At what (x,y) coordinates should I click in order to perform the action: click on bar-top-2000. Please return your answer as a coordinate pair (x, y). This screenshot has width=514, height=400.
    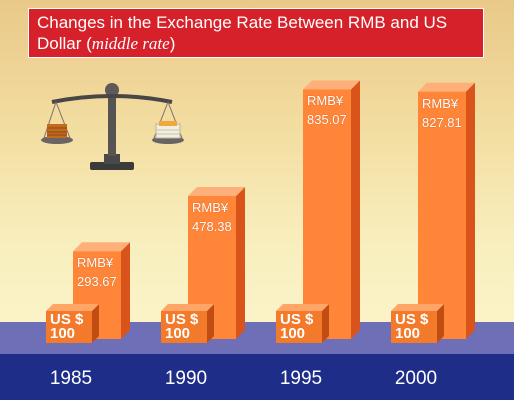
    Looking at the image, I should click on (446, 87).